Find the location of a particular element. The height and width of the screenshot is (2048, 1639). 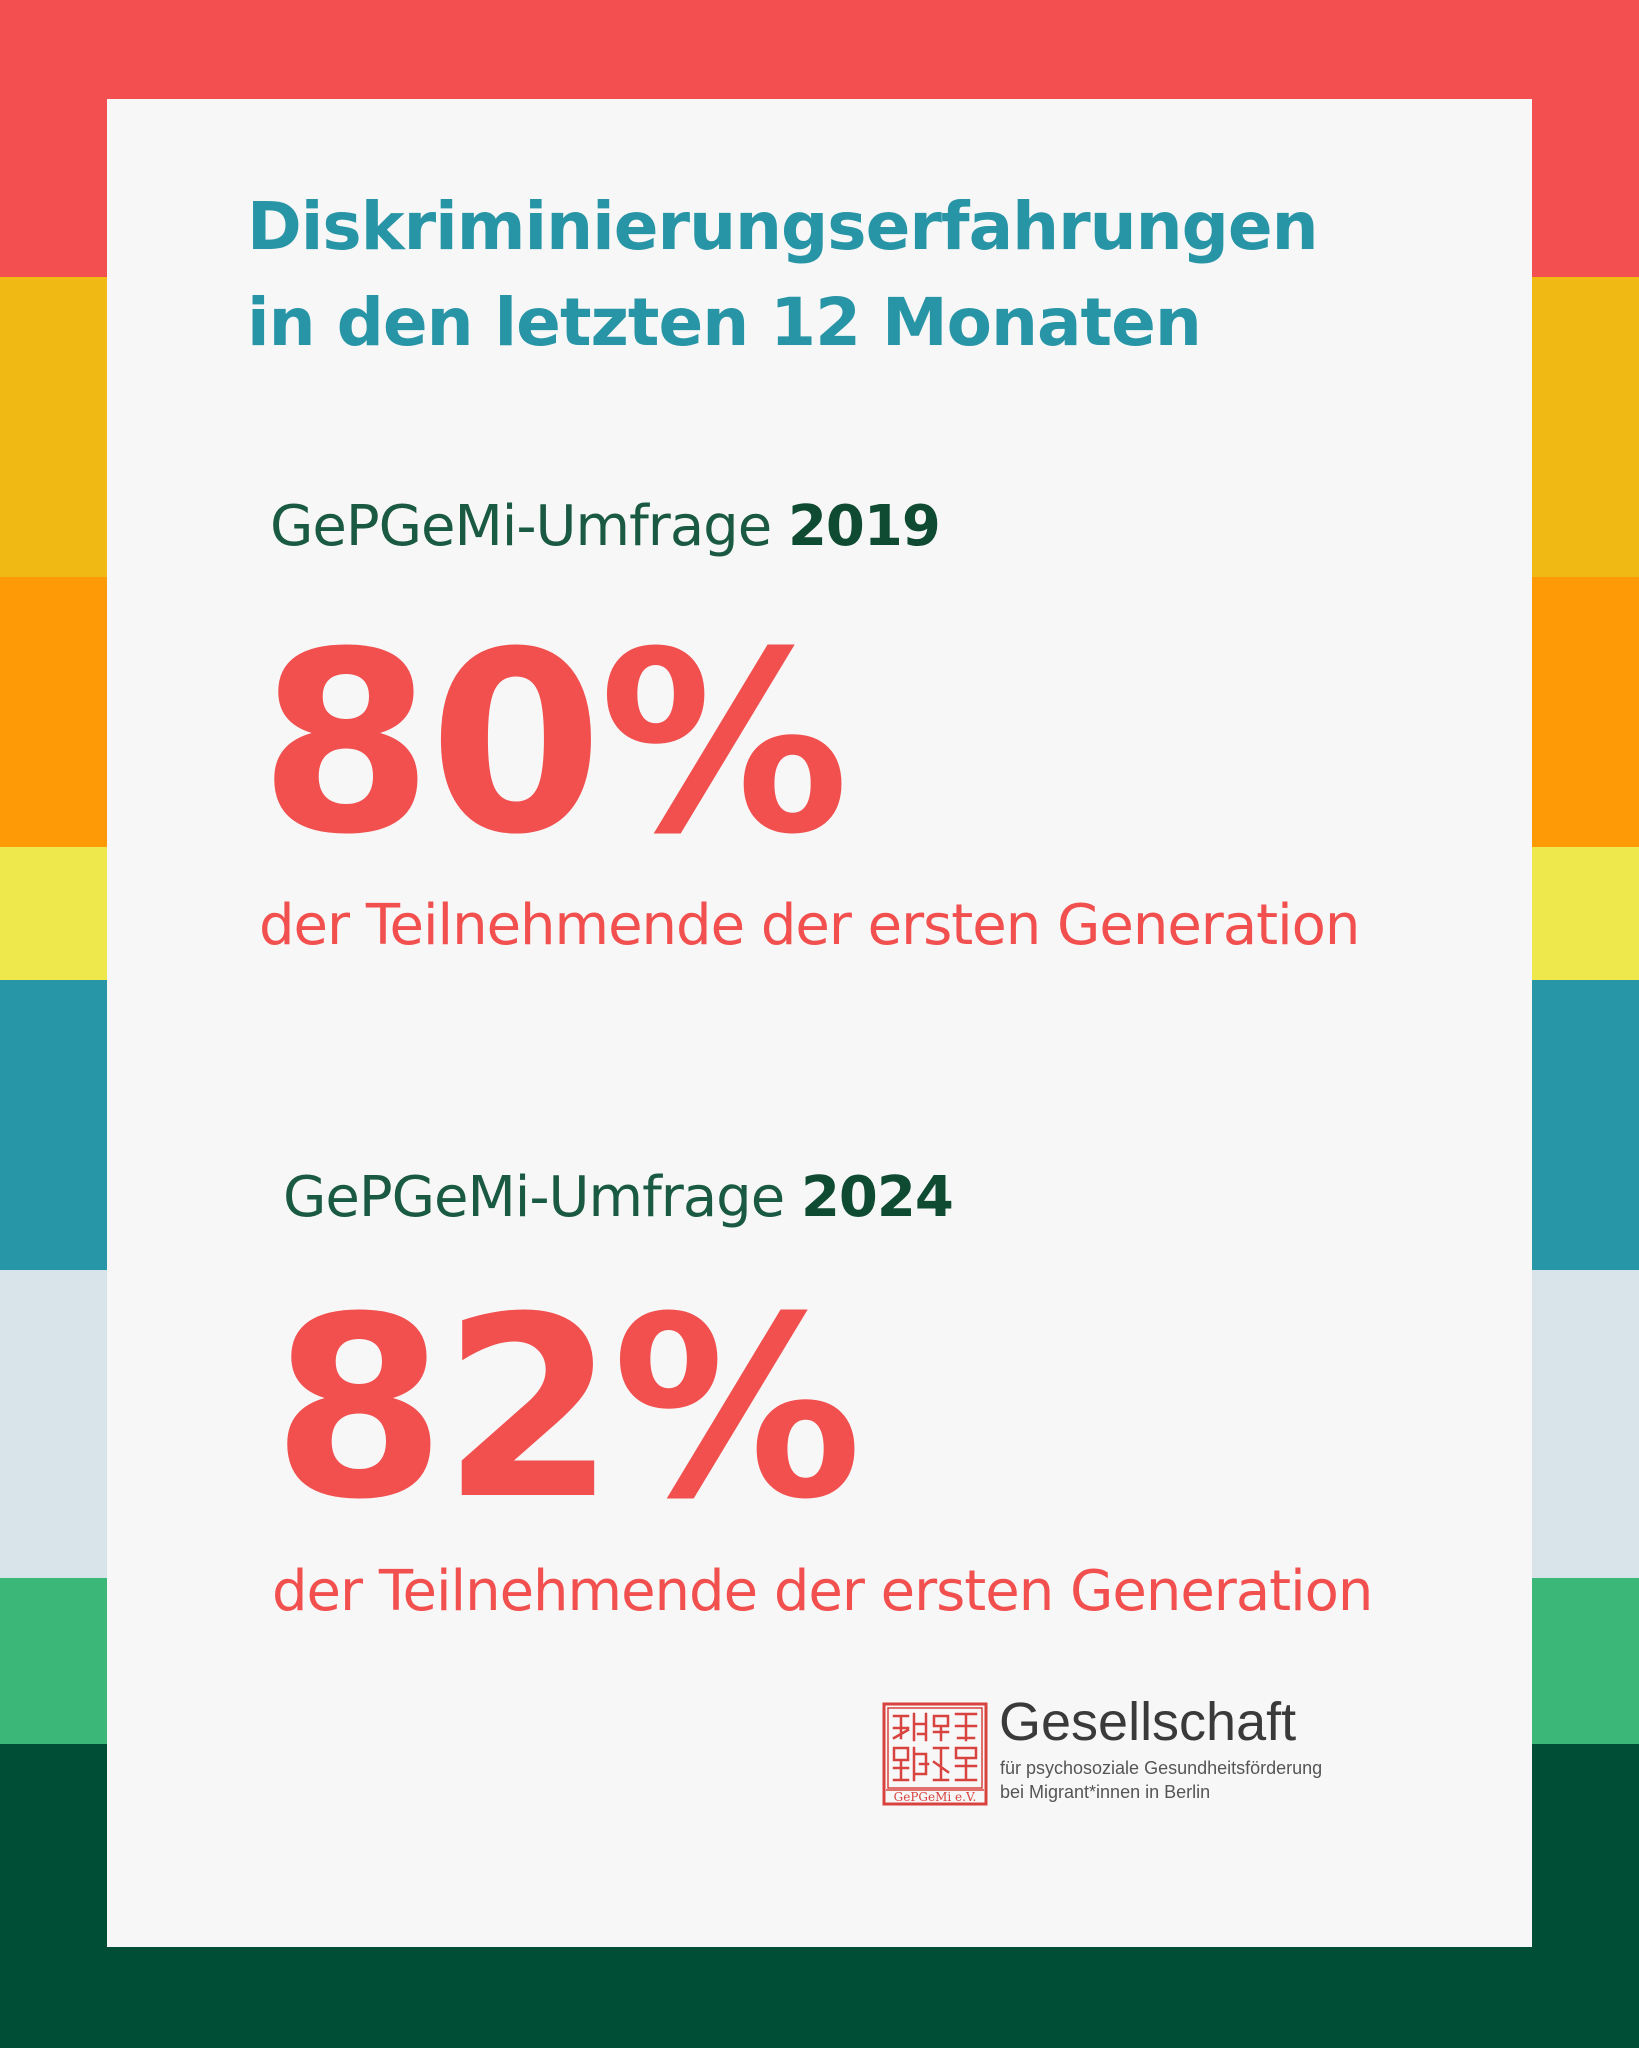

organization-subtitle-line-1: für psychosoziale Gesundheitsförderung is located at coordinates (1161, 1768).